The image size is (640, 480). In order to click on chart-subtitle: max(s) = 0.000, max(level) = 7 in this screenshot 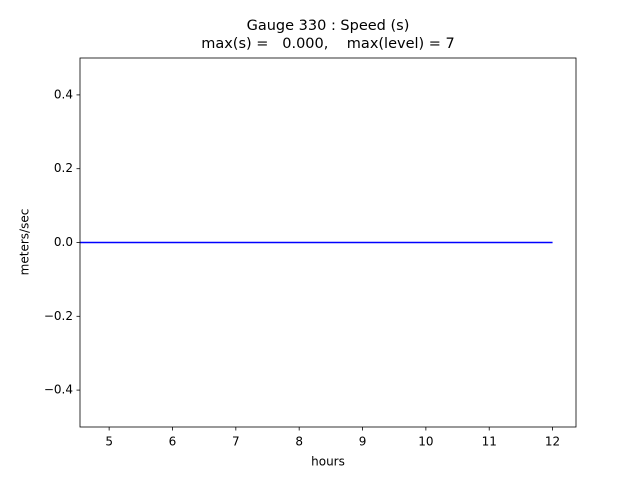, I will do `click(328, 44)`.